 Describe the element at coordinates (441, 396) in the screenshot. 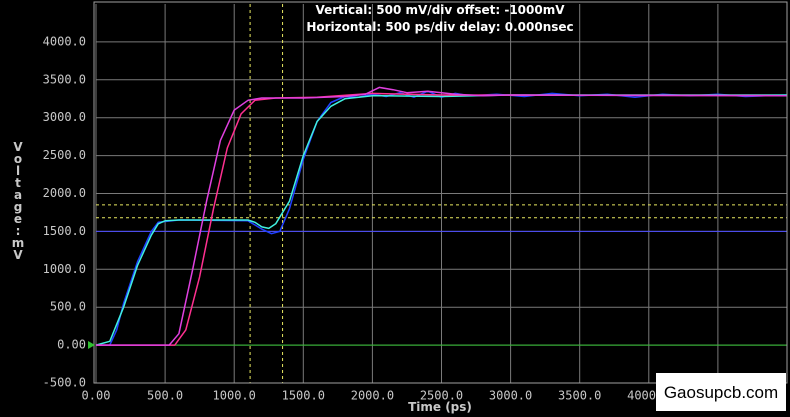

I see `x-tick-label: 2500.0` at that location.